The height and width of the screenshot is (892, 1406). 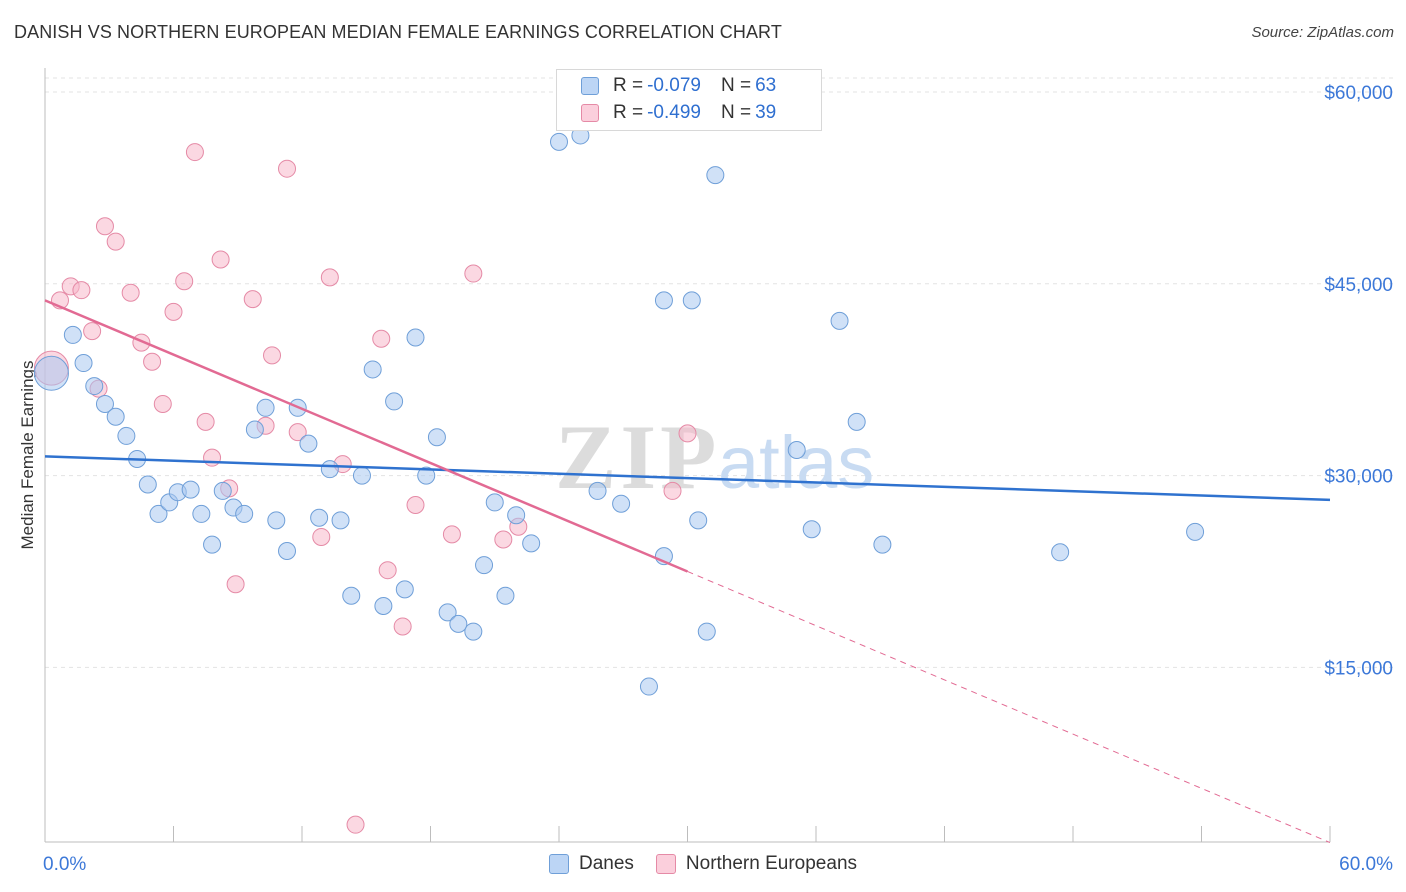 I want to click on legend-label-northern-europeans: Northern Europeans, so click(x=771, y=863).